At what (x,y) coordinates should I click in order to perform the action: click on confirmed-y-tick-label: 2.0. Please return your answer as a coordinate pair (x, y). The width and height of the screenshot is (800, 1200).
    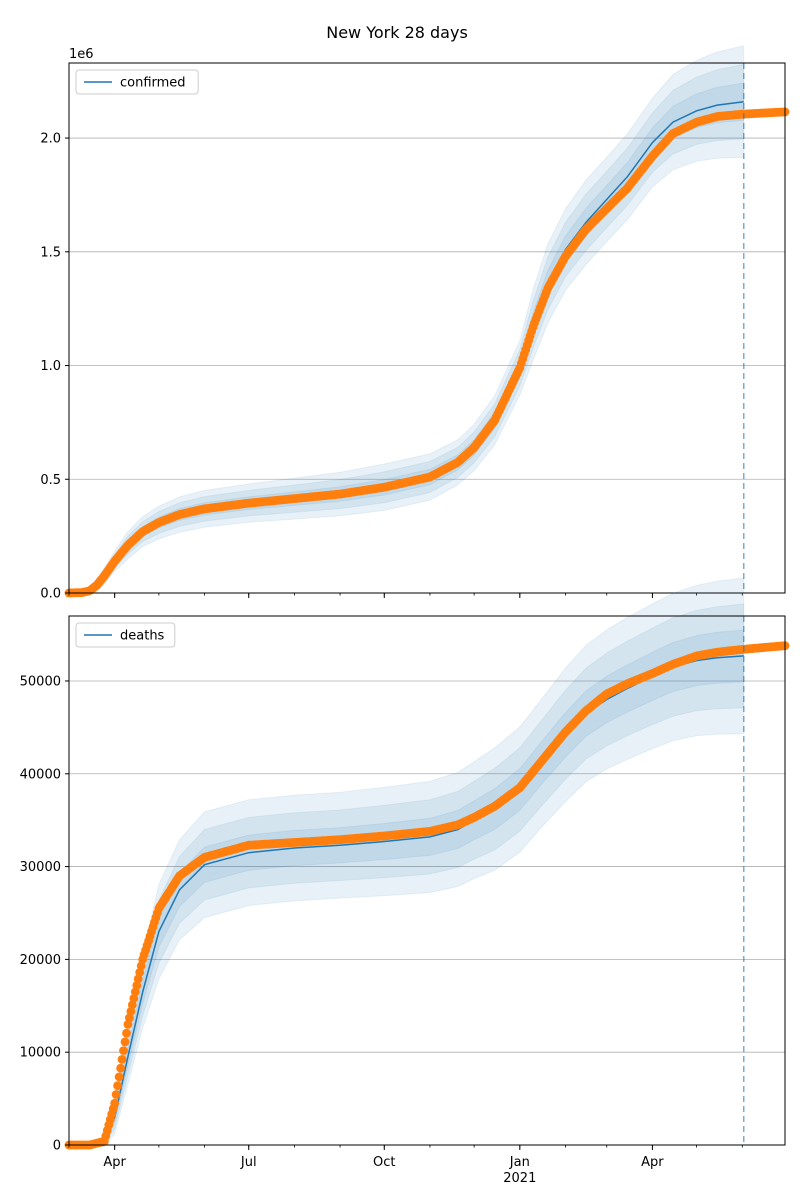
    Looking at the image, I should click on (50, 139).